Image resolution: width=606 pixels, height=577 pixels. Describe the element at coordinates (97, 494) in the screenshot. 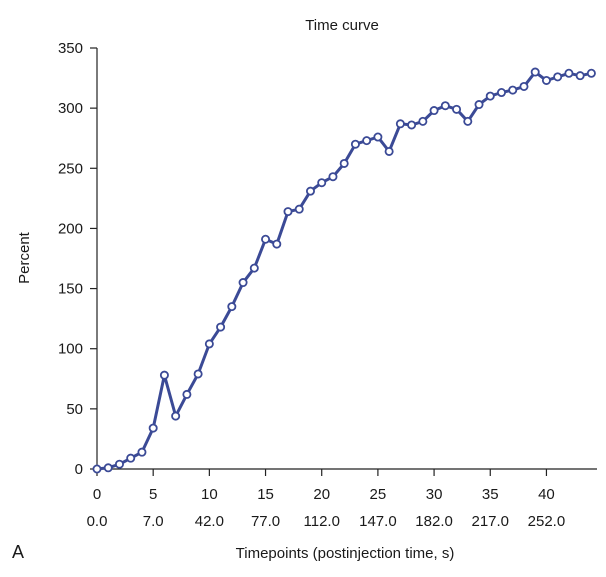

I see `x-tick-label: 0` at that location.